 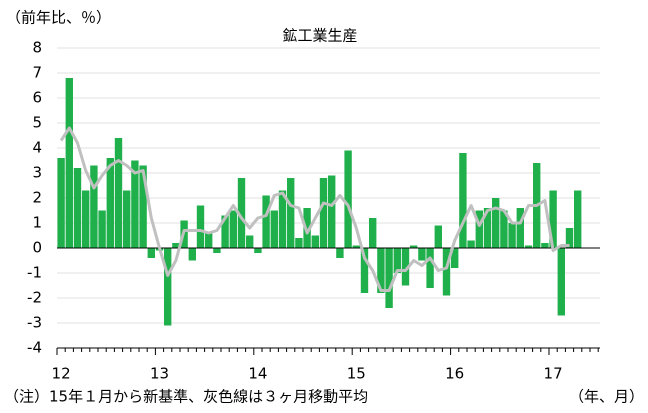 What do you see at coordinates (186, 397) in the screenshot?
I see `note: （注）15年１月から新基準、灰色線は３ヶ月移動平均` at bounding box center [186, 397].